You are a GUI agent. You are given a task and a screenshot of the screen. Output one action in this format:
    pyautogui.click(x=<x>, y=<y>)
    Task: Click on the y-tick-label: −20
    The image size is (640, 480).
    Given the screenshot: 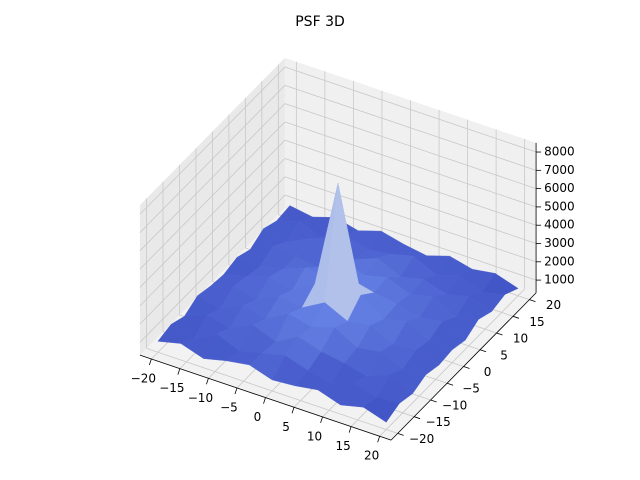 What is the action you would take?
    pyautogui.click(x=421, y=439)
    